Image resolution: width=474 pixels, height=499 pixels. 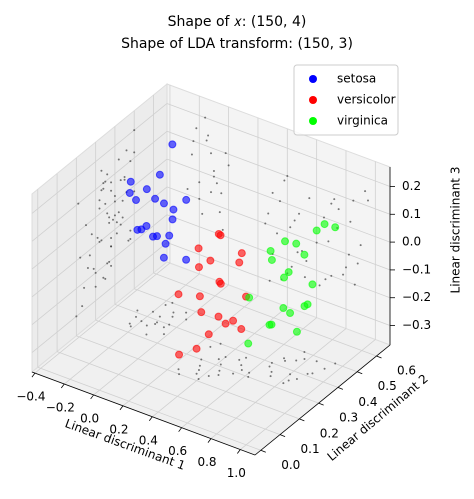 What do you see at coordinates (406, 371) in the screenshot?
I see `y-tick-label: 0.6` at bounding box center [406, 371].